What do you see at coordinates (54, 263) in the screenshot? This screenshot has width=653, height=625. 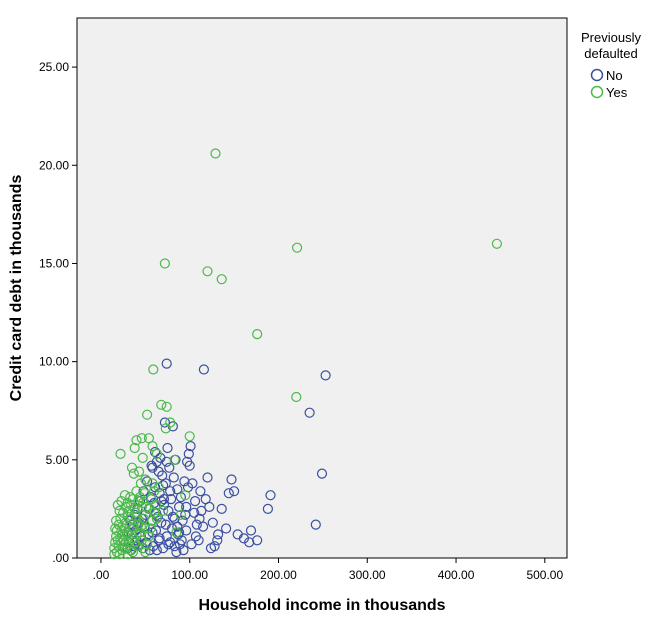 I see `y-tick-label: 15.00` at bounding box center [54, 263].